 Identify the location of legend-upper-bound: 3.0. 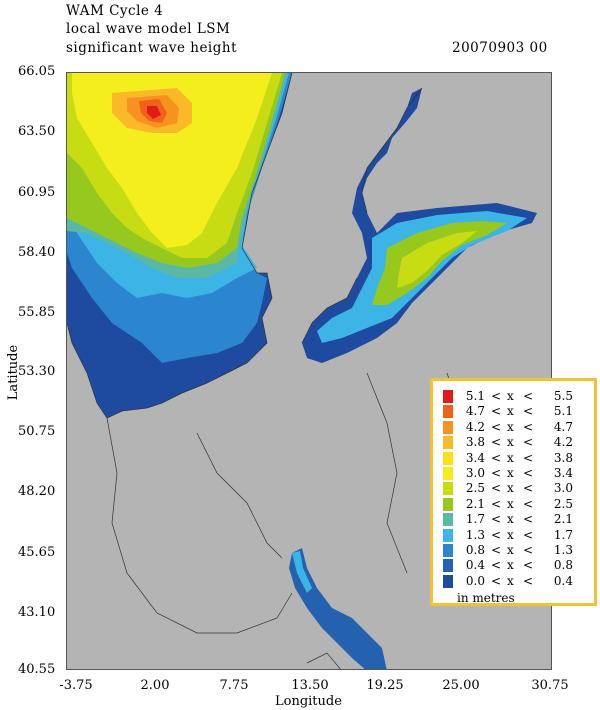
(563, 488).